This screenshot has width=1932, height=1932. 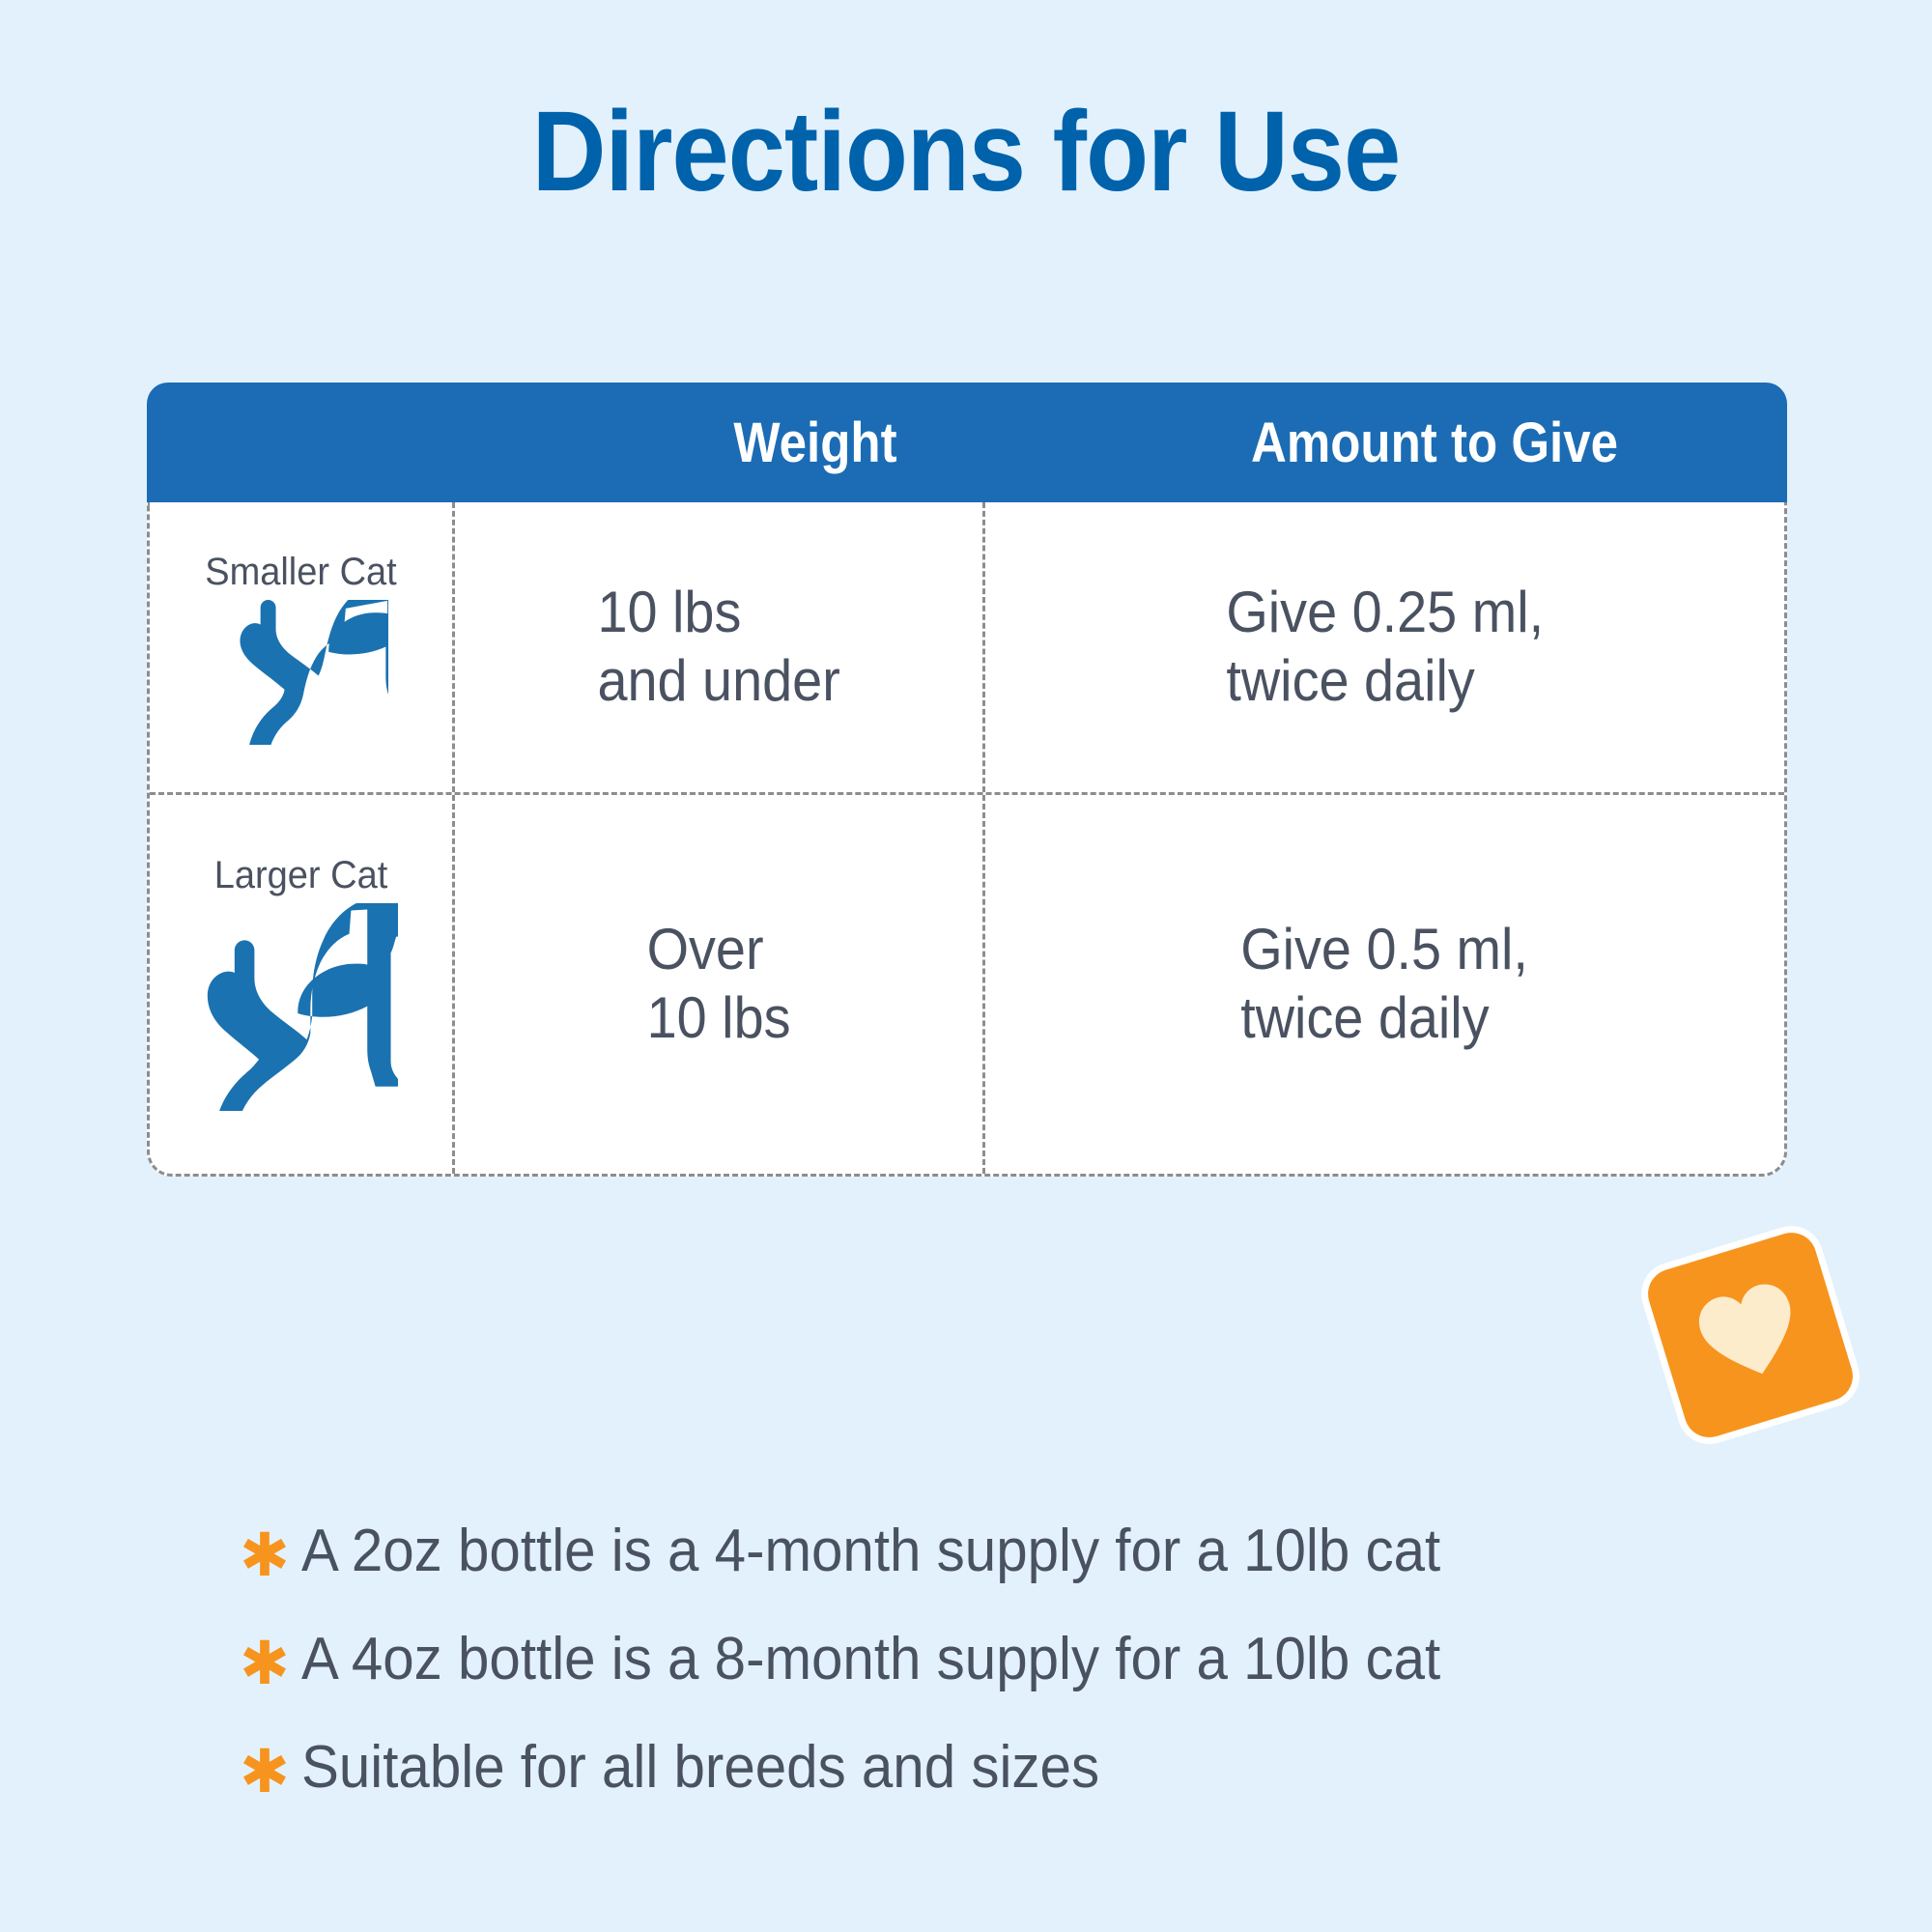 What do you see at coordinates (1384, 949) in the screenshot?
I see `amount-line: Give 0.5 ml,` at bounding box center [1384, 949].